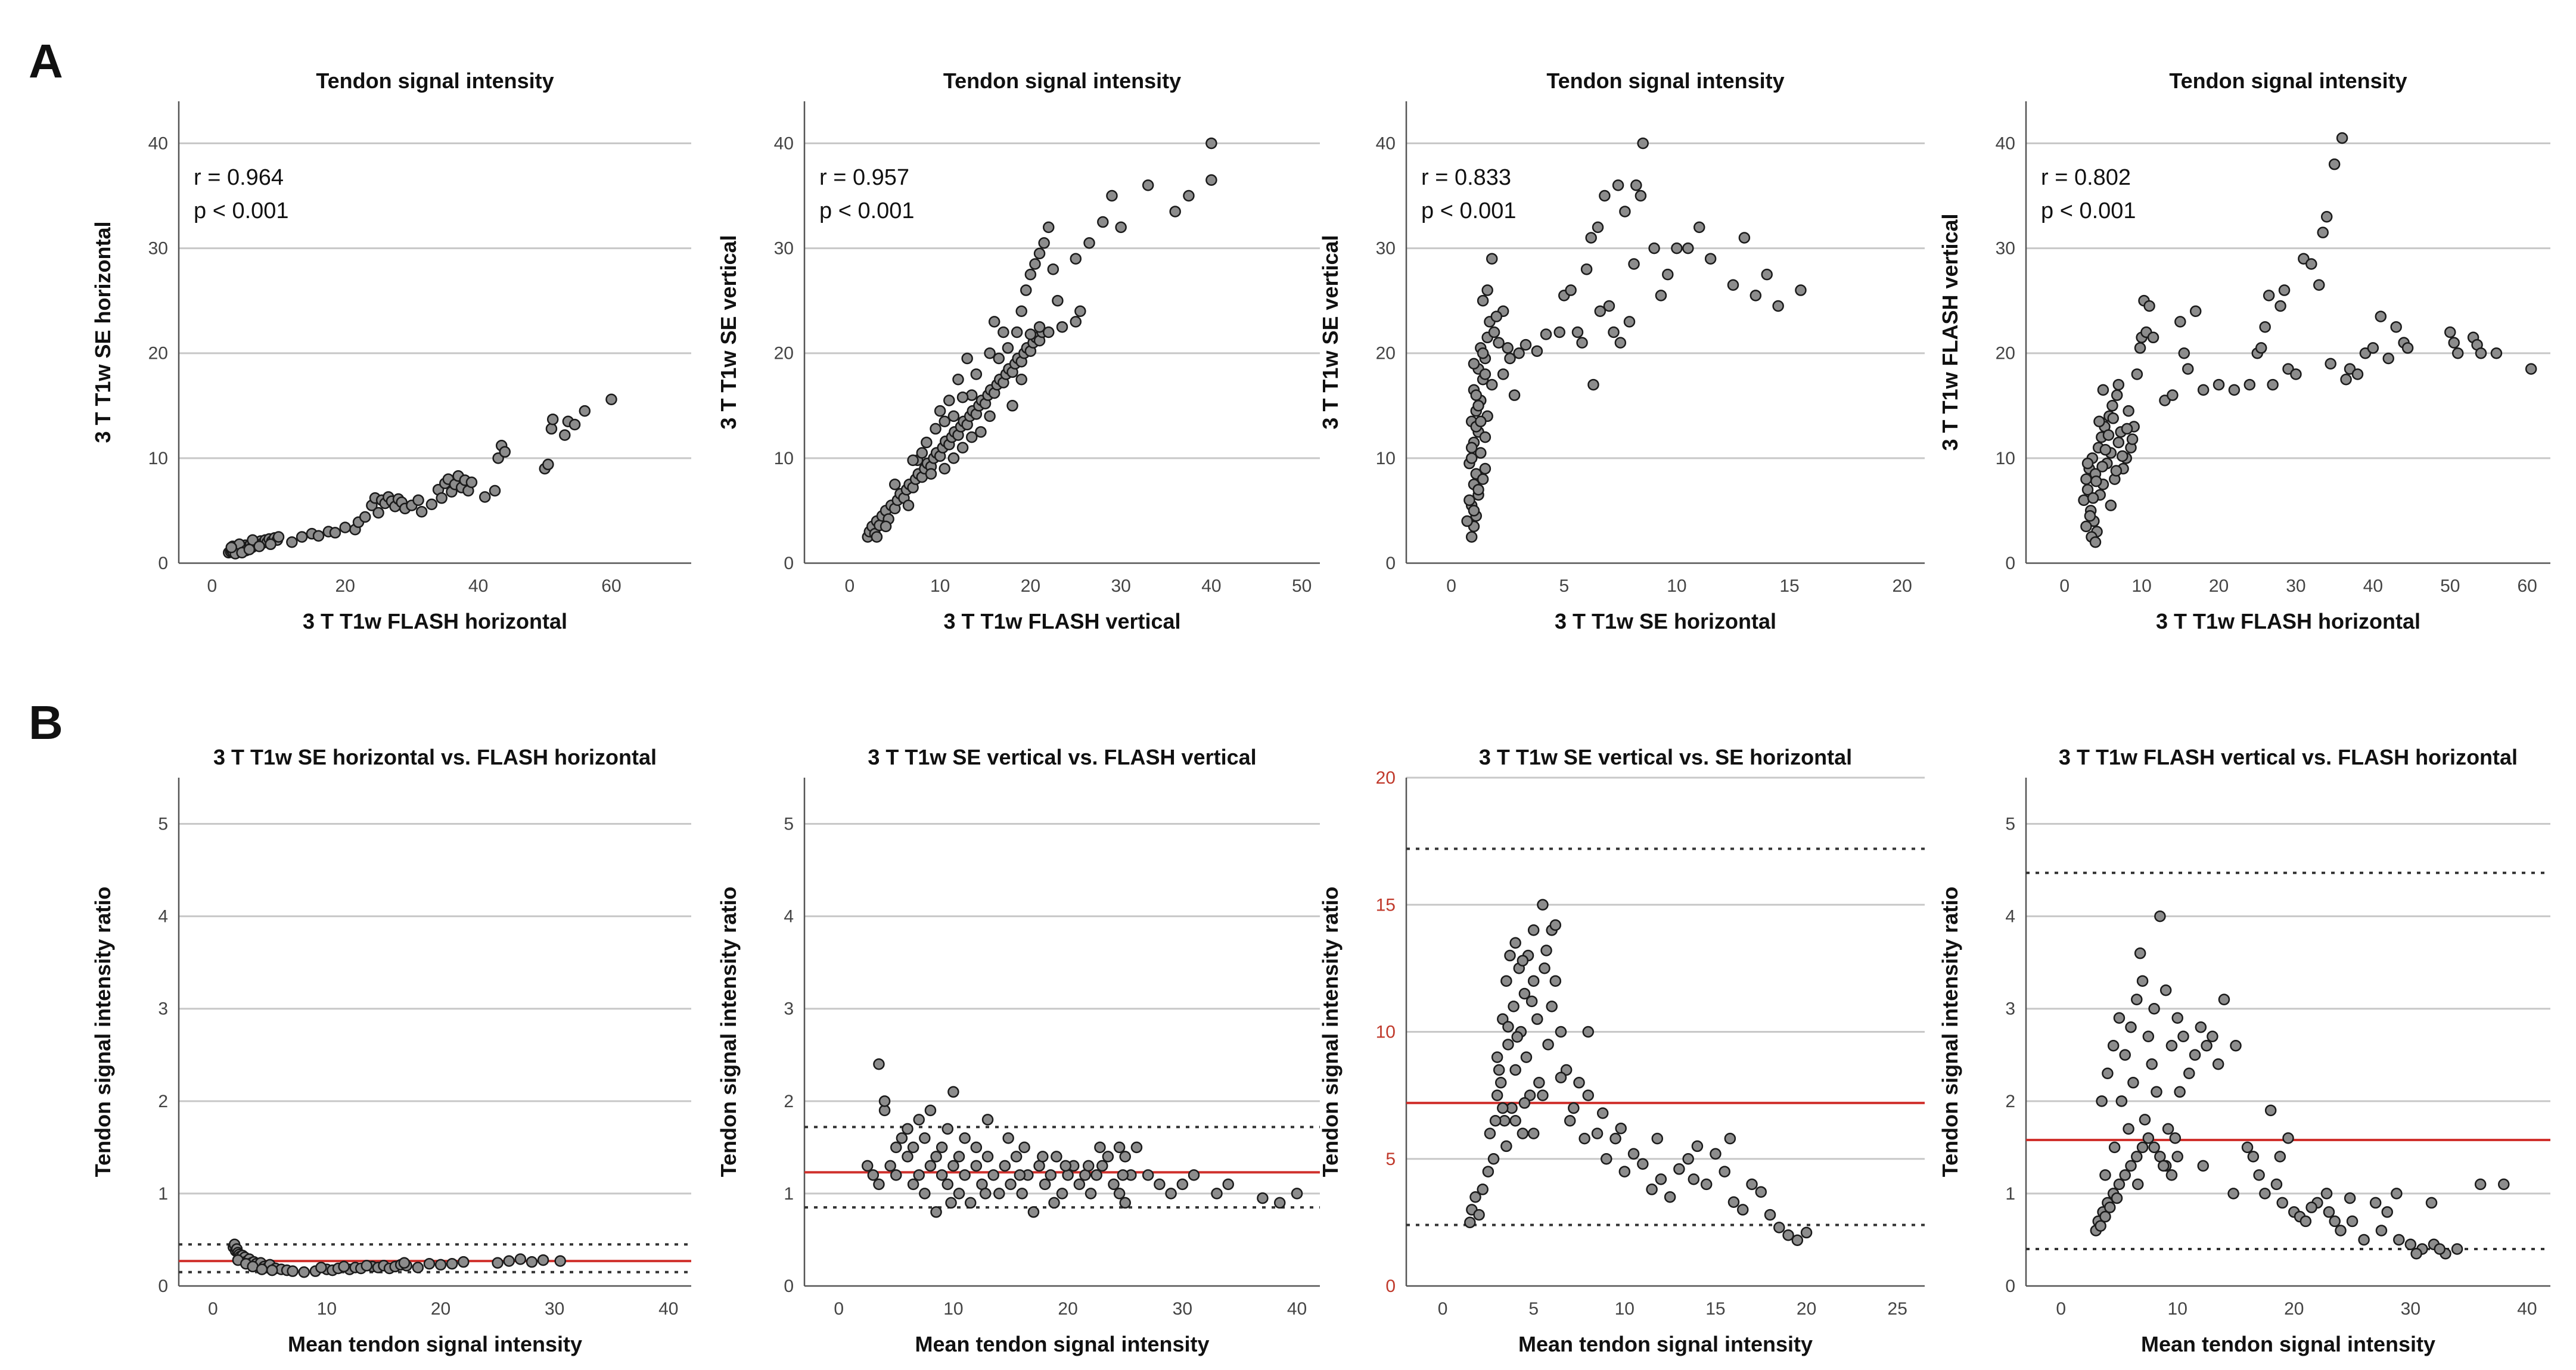 The image size is (2576, 1370). Describe the element at coordinates (2288, 621) in the screenshot. I see `x-axis-label: 3 T T1w FLASH horizontal` at that location.